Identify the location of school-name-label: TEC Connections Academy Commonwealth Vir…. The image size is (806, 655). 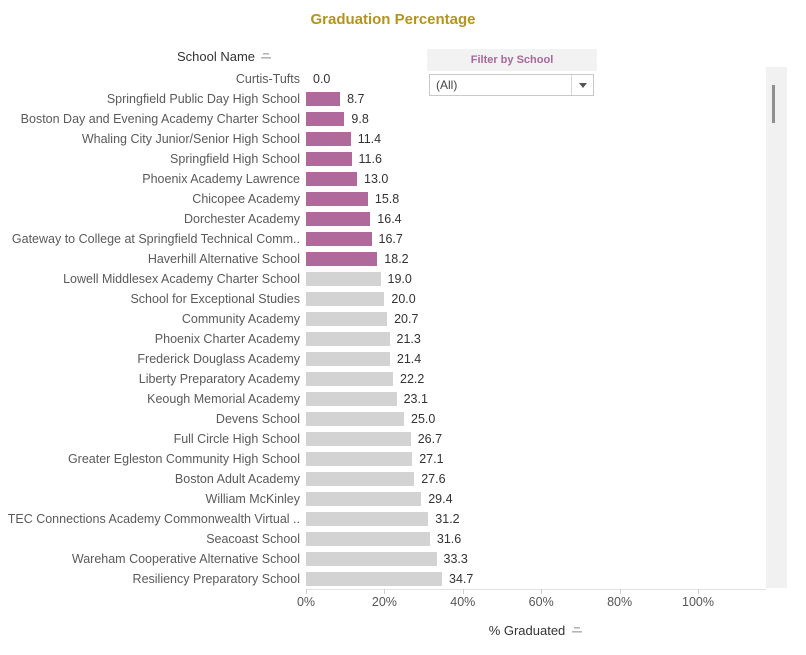
(153, 519).